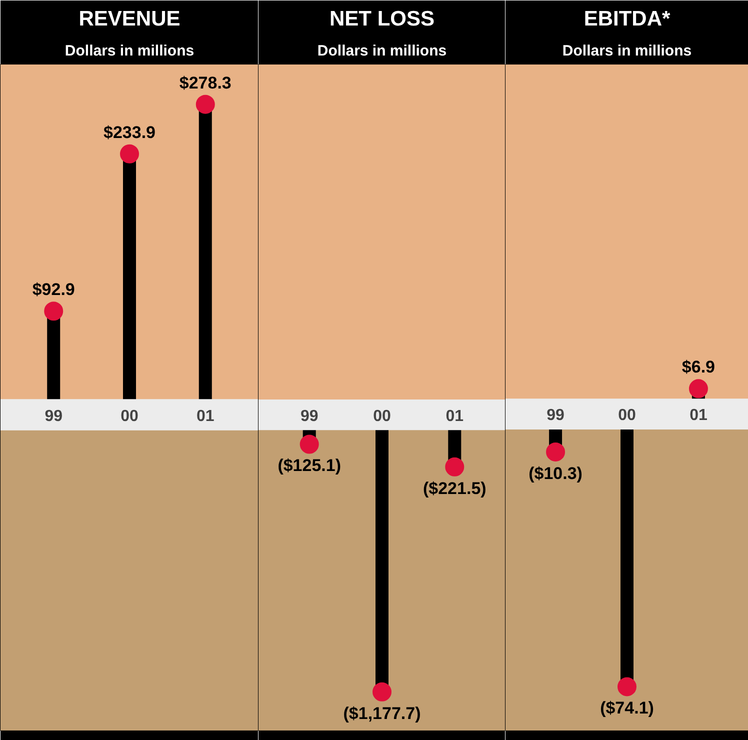  I want to click on chart-title: REVENUE, so click(129, 19).